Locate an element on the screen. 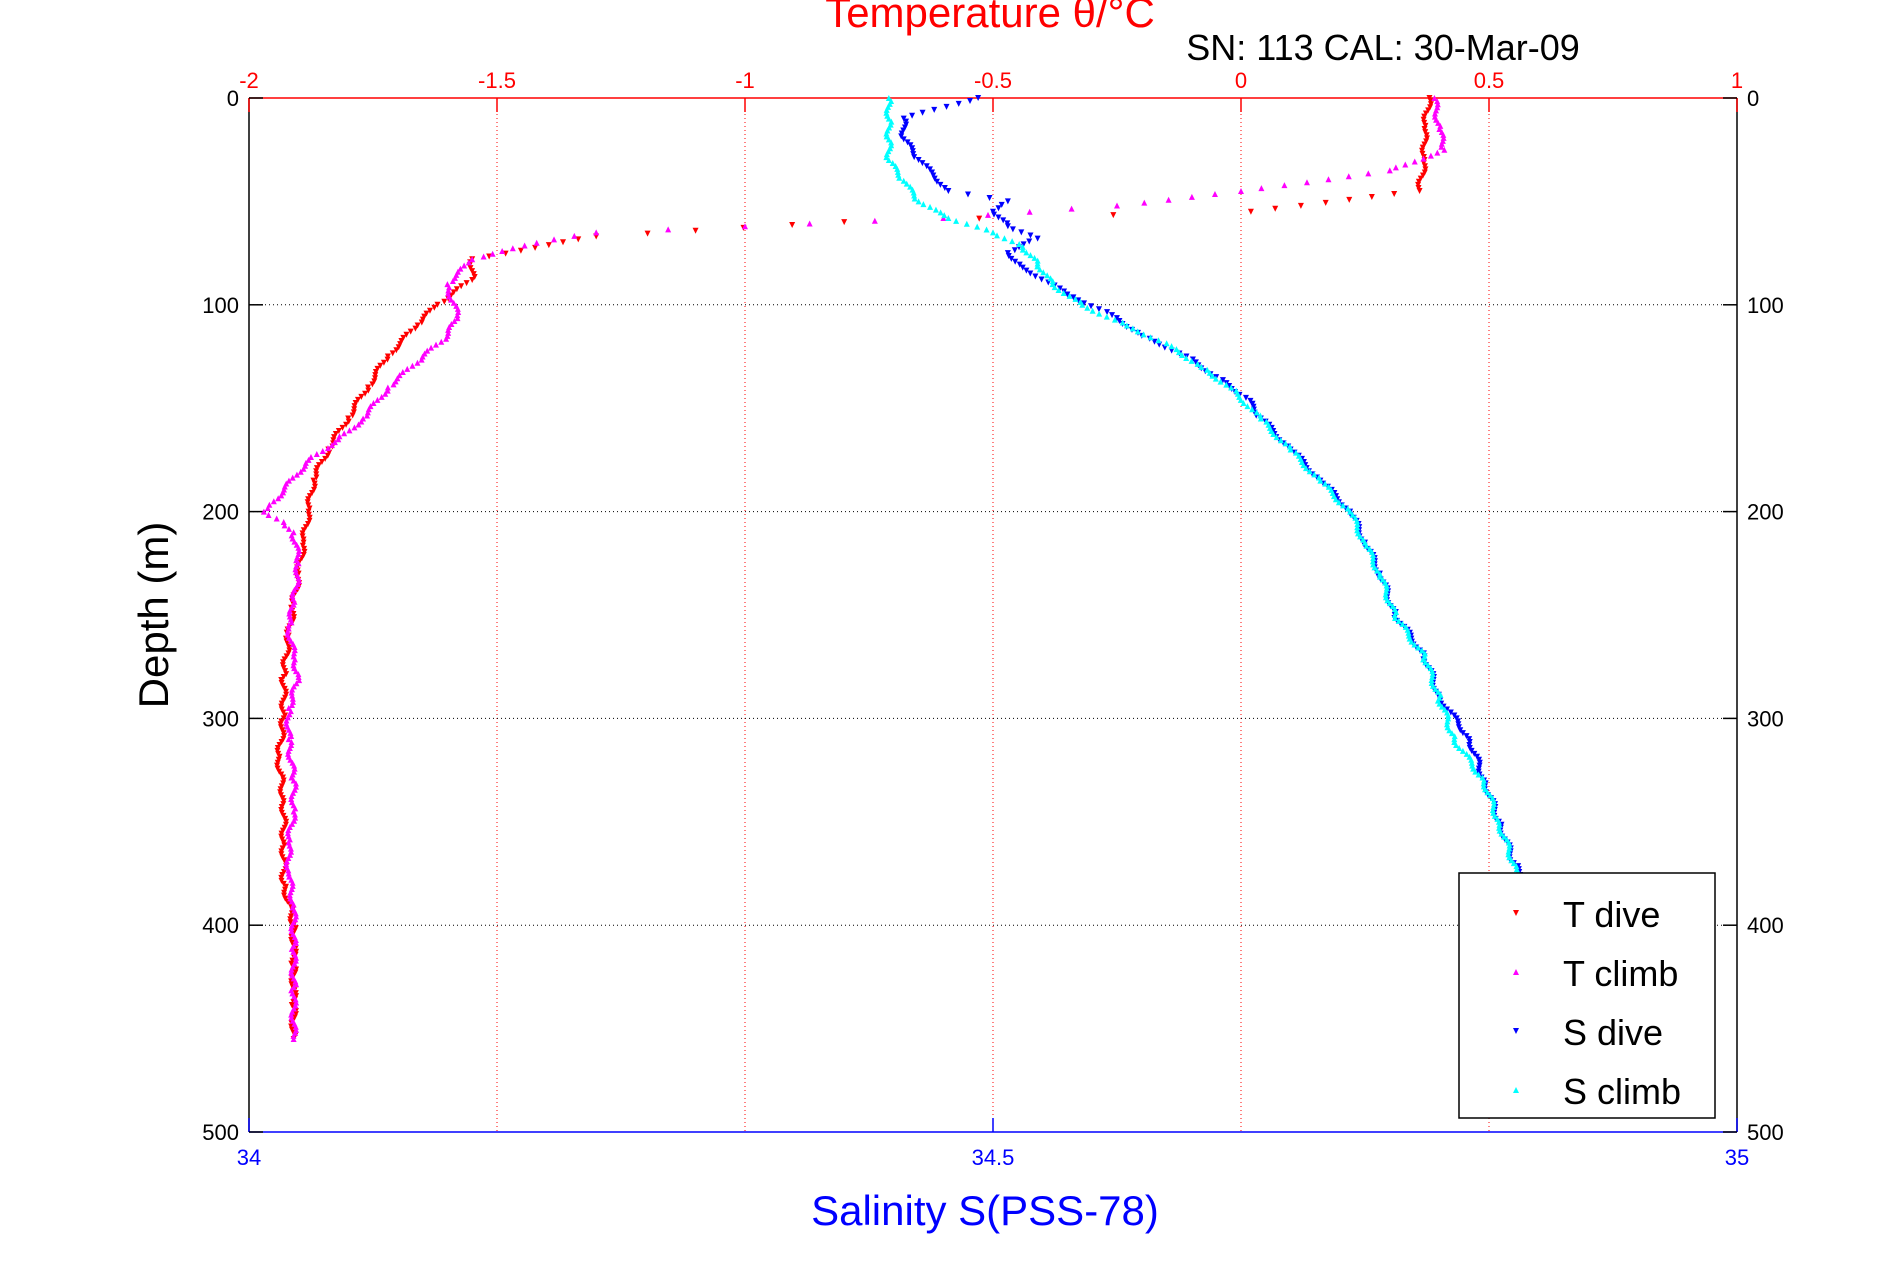 Image resolution: width=1891 pixels, height=1262 pixels. depth-tick-label-right: 400 is located at coordinates (1765, 925).